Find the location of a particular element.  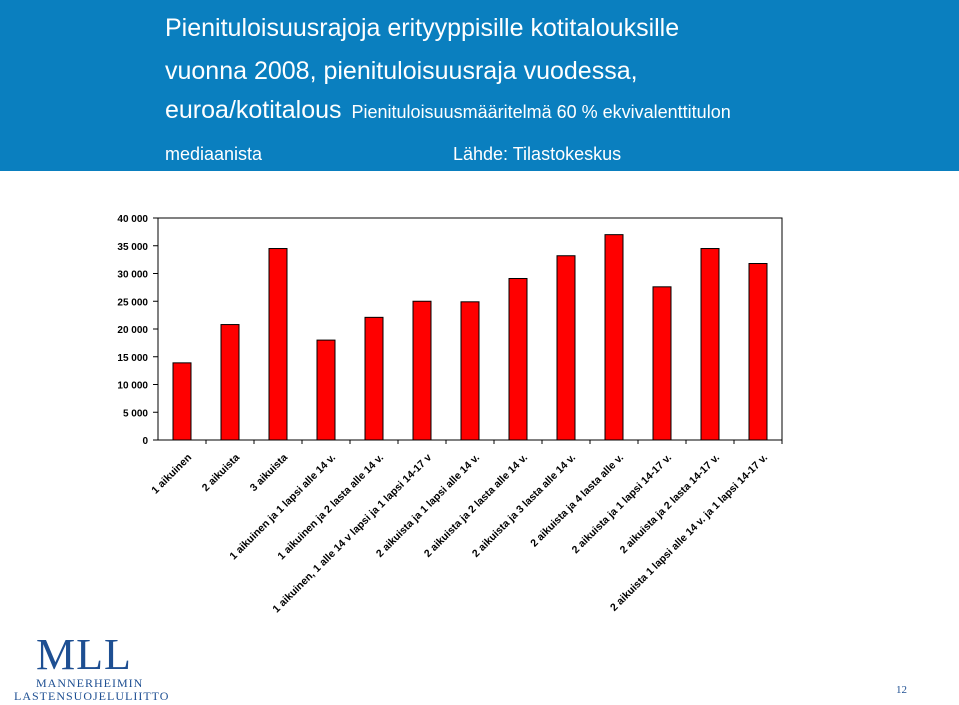

y-tick-label: 5 000 is located at coordinates (135, 413).